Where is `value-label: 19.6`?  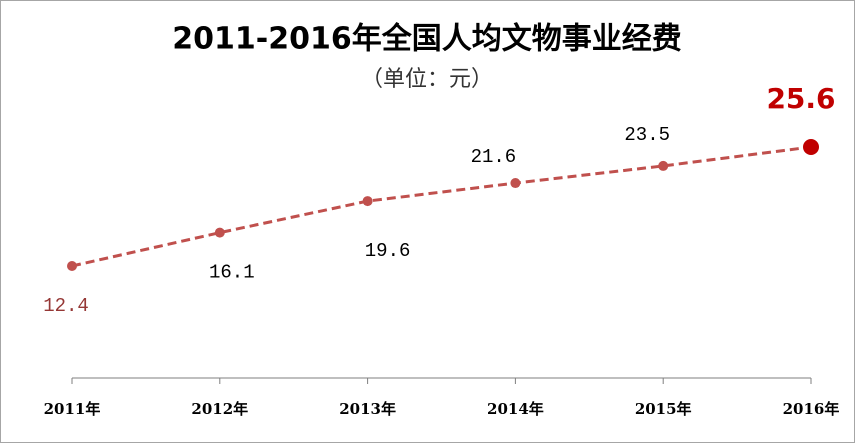
value-label: 19.6 is located at coordinates (388, 251).